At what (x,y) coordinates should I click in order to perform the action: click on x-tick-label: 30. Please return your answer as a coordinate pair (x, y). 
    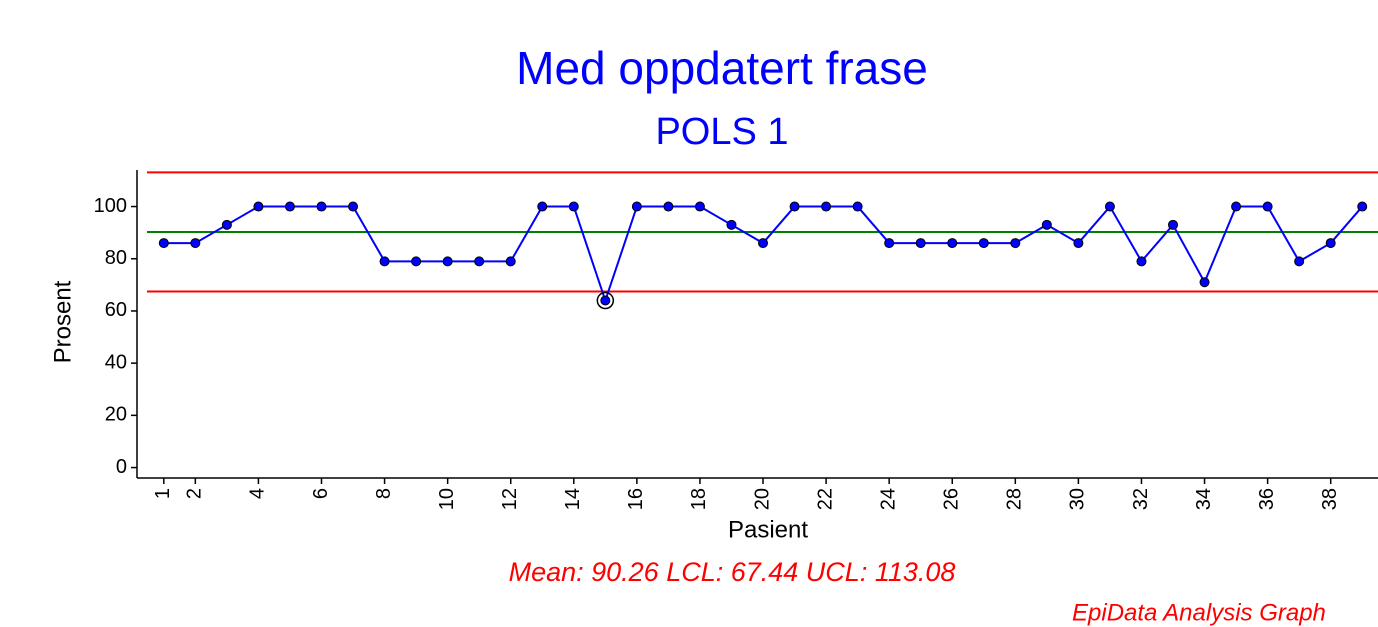
    Looking at the image, I should click on (1078, 499).